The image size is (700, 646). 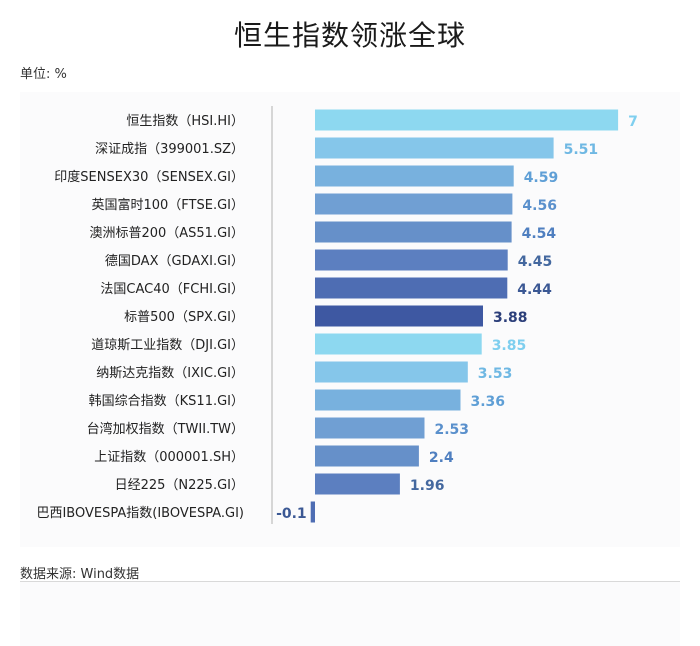 I want to click on value-label: 1.96, so click(x=427, y=486).